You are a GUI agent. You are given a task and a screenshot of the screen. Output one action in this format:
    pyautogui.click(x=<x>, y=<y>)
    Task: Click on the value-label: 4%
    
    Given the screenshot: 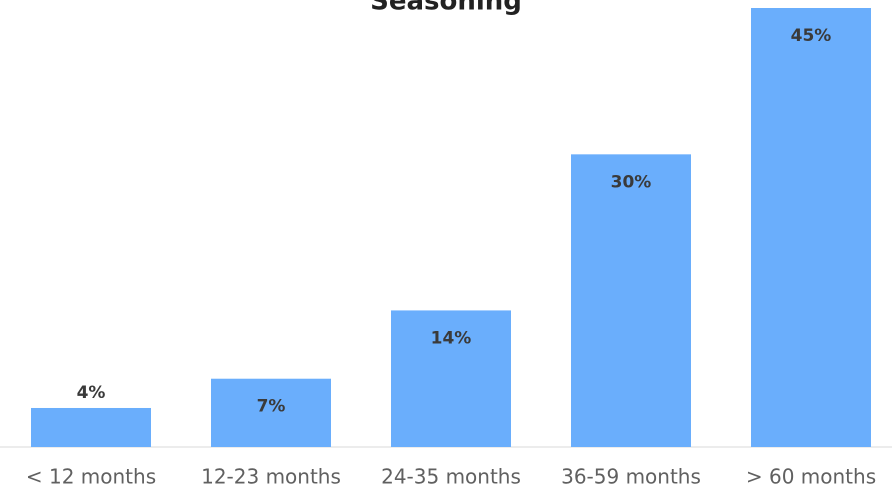 What is the action you would take?
    pyautogui.click(x=91, y=393)
    